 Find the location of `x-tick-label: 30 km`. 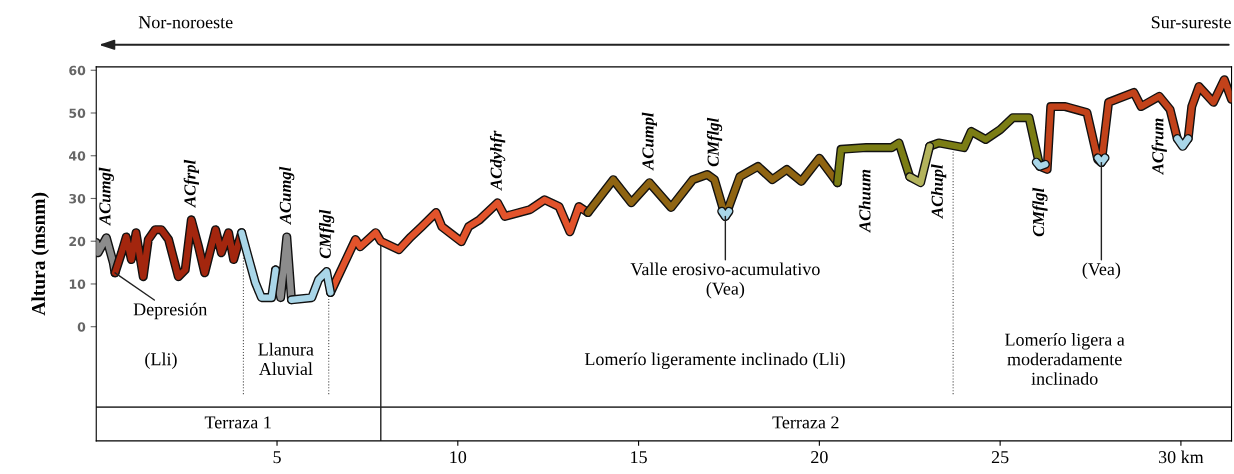

x-tick-label: 30 km is located at coordinates (1181, 457).